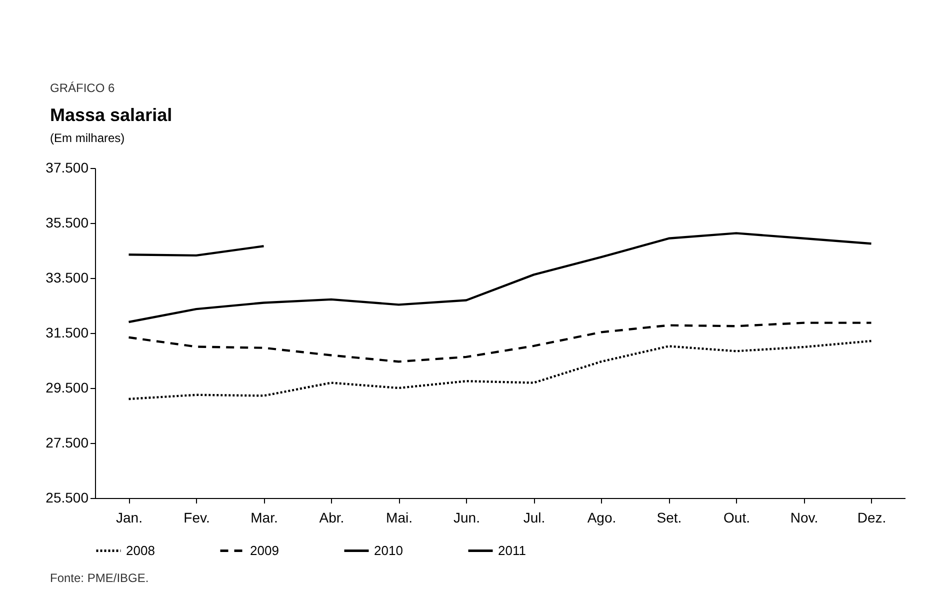  Describe the element at coordinates (399, 518) in the screenshot. I see `x-tick-label: Mai.` at that location.